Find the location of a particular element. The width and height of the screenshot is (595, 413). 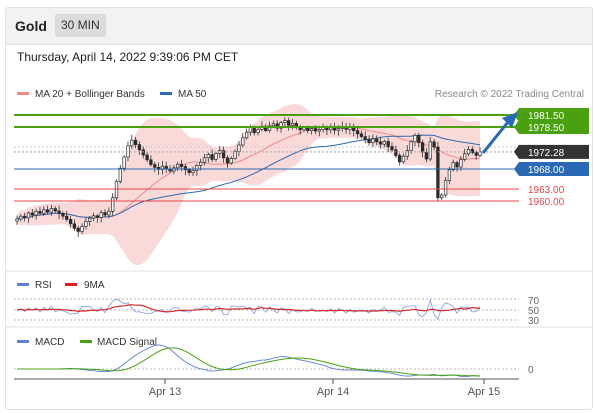

rsi-lines is located at coordinates (248, 309).